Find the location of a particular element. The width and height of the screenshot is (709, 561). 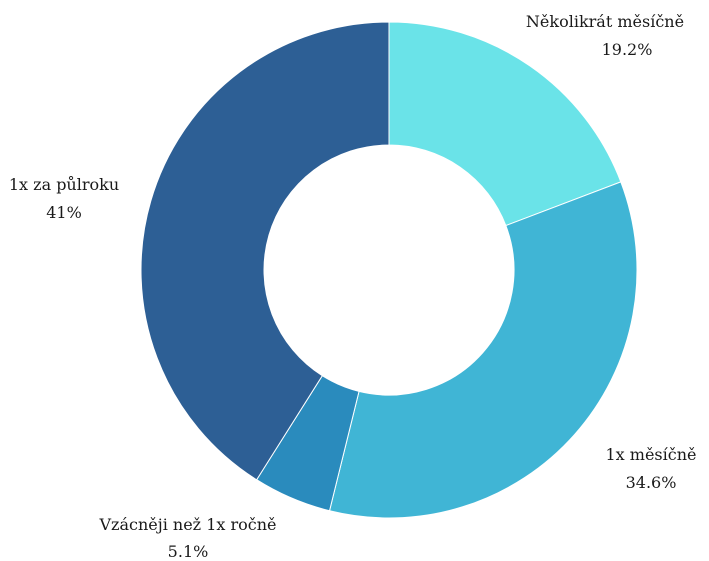

slice-value-monthly: 34.6% is located at coordinates (651, 482).